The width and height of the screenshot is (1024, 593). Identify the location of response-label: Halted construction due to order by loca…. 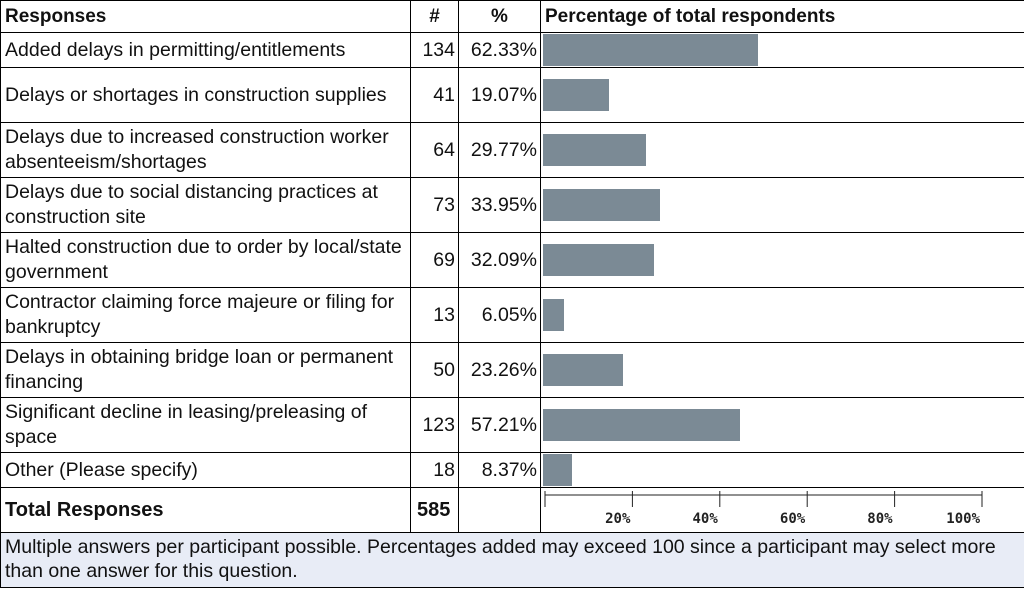
(205, 260).